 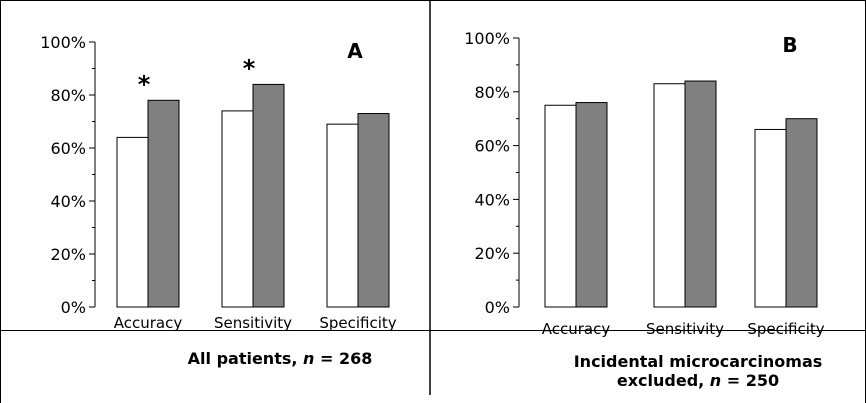 I want to click on chart-a-title-n: n, so click(x=309, y=358).